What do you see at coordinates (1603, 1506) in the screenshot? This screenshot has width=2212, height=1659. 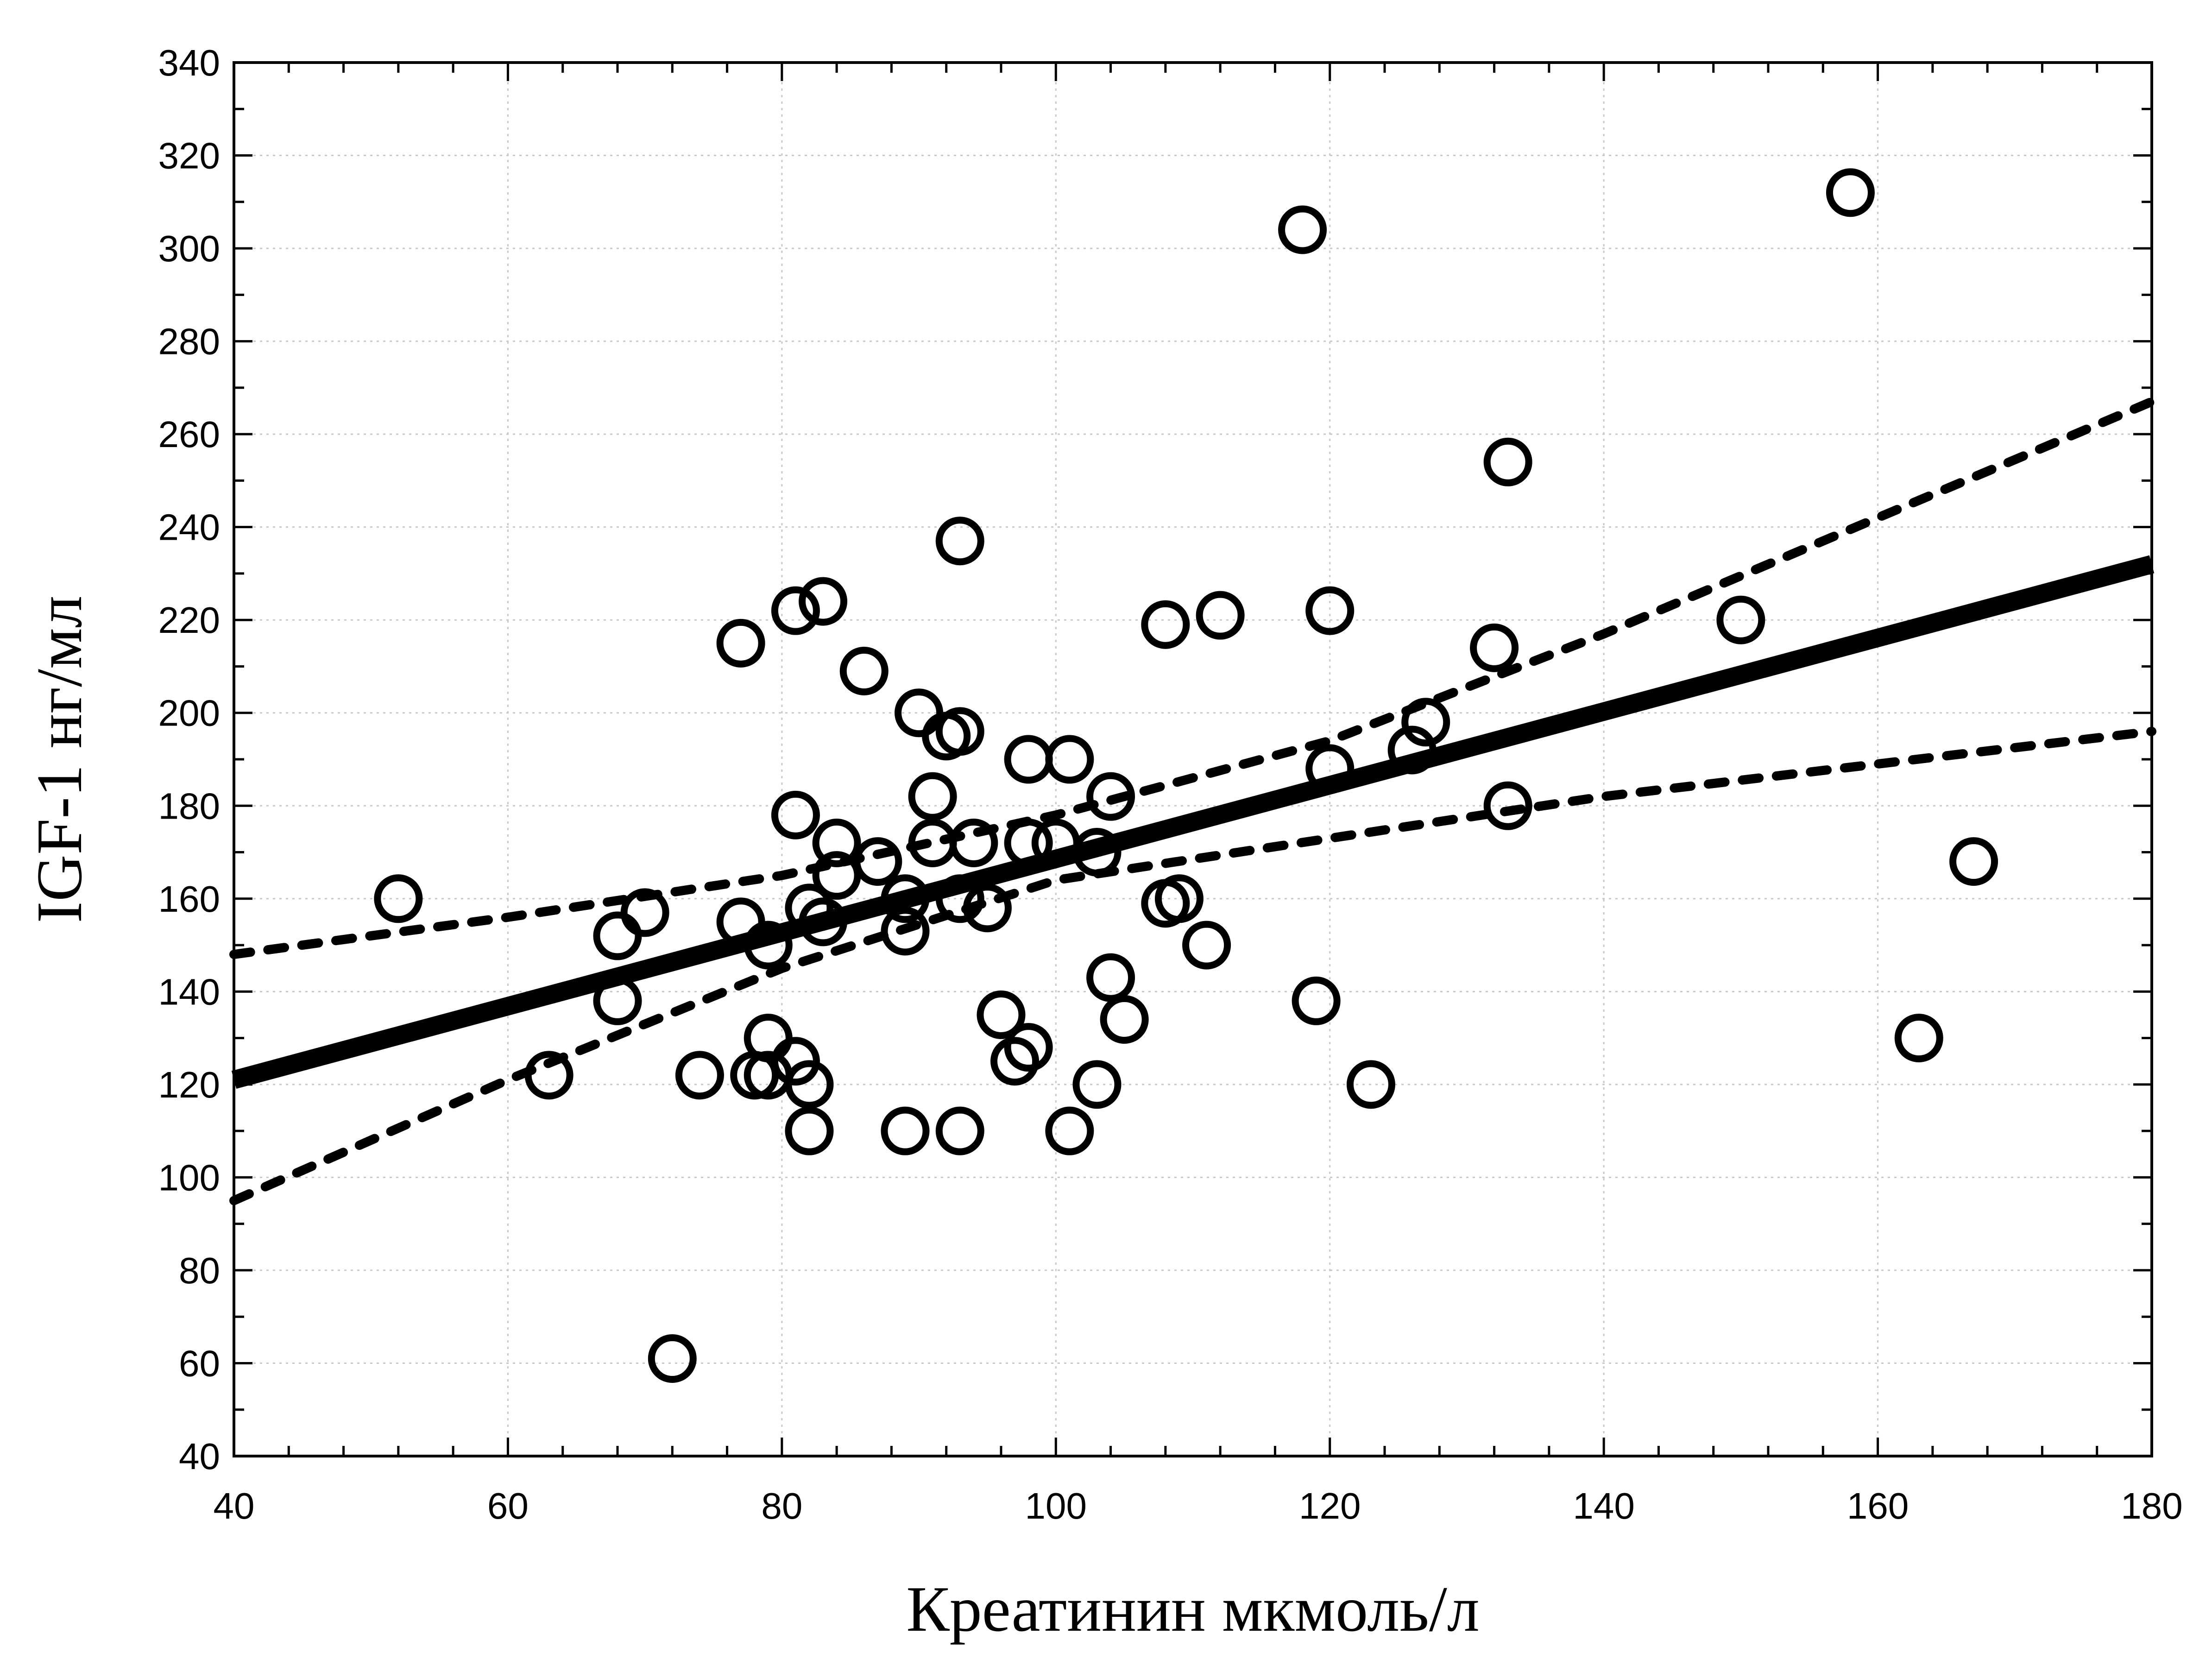 I see `x-tick-label: 140` at bounding box center [1603, 1506].